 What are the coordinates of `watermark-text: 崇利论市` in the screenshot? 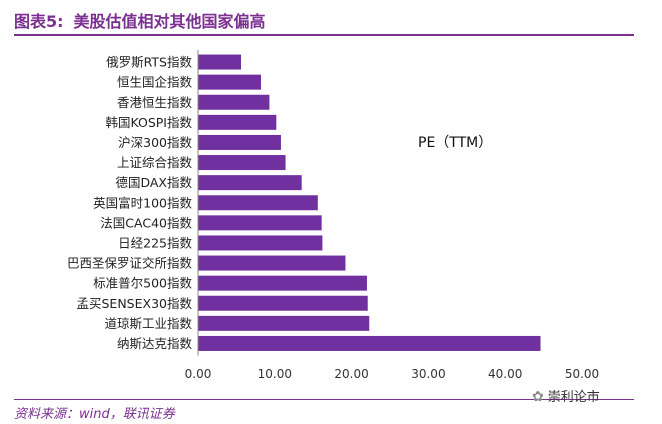 It's located at (573, 397).